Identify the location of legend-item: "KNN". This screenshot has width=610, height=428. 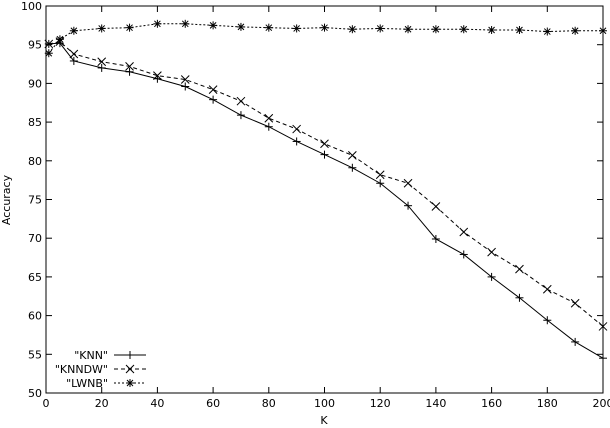
(110, 355).